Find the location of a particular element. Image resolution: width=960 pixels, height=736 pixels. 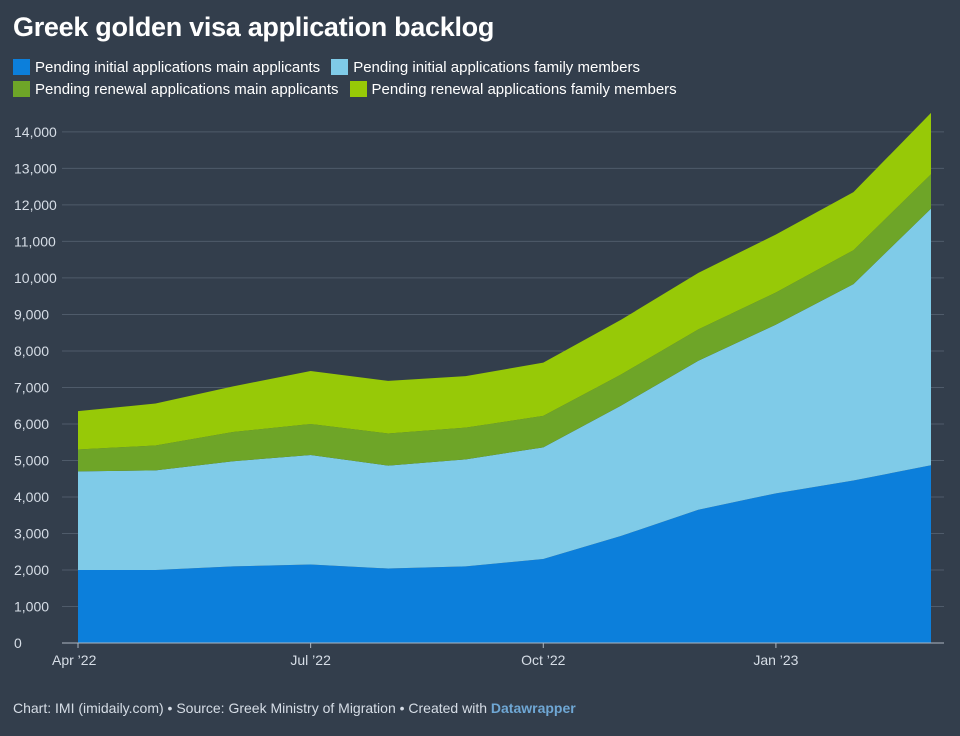

y-tick-label: 8,000 is located at coordinates (31, 351).